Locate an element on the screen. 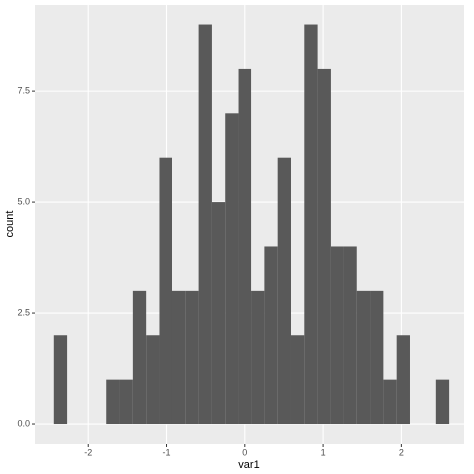 The width and height of the screenshot is (474, 474). x-axis-title: var1 is located at coordinates (248, 465).